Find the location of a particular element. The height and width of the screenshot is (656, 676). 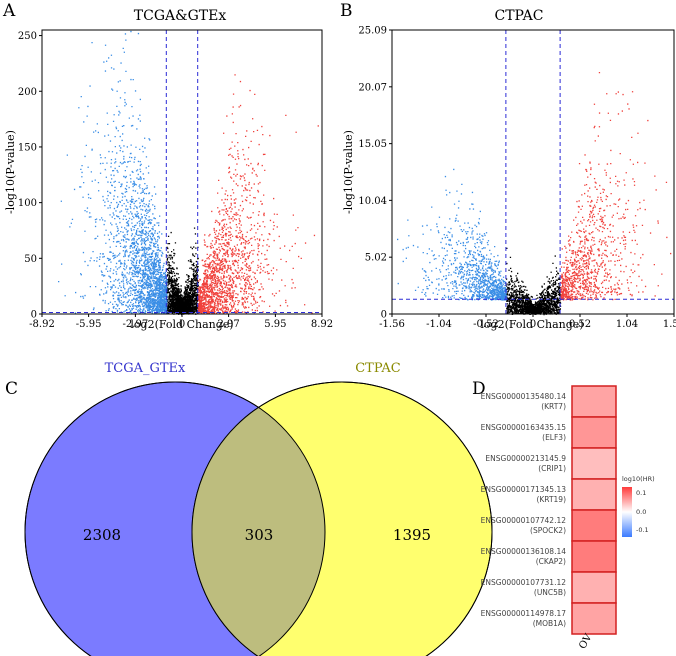

heatmap-row-gene: (UNC5B) is located at coordinates (550, 592).